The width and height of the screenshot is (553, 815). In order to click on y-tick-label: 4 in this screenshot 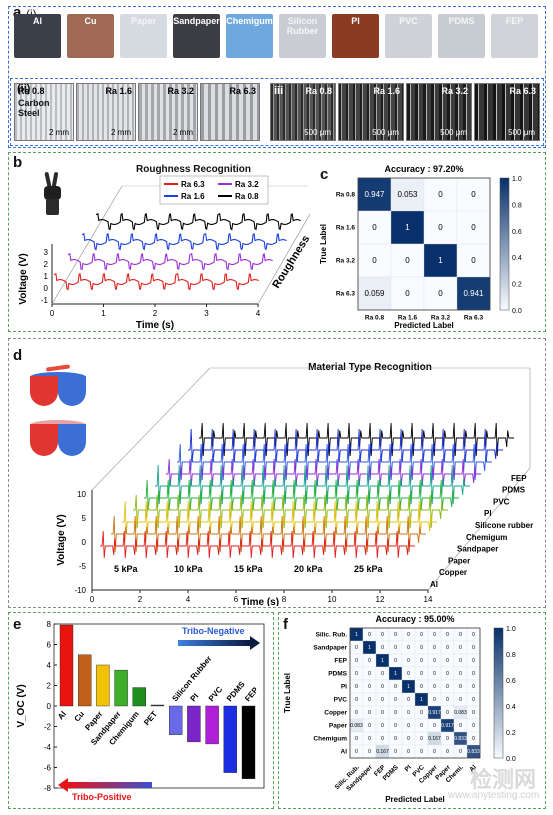, I will do `click(49, 665)`.